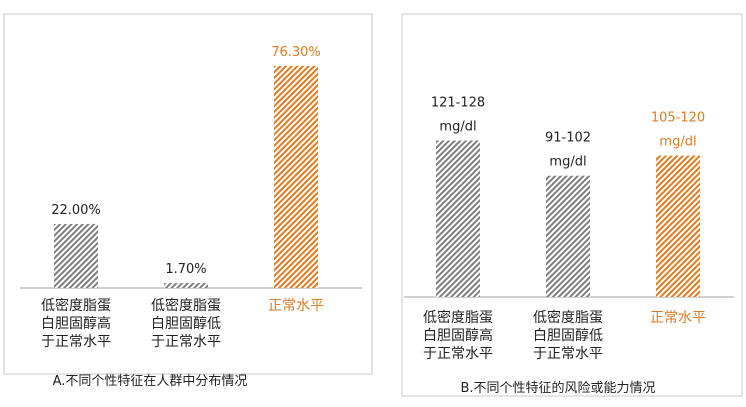 The image size is (746, 407). What do you see at coordinates (76, 210) in the screenshot?
I see `data-label-a-1-line-1: 22.00%` at bounding box center [76, 210].